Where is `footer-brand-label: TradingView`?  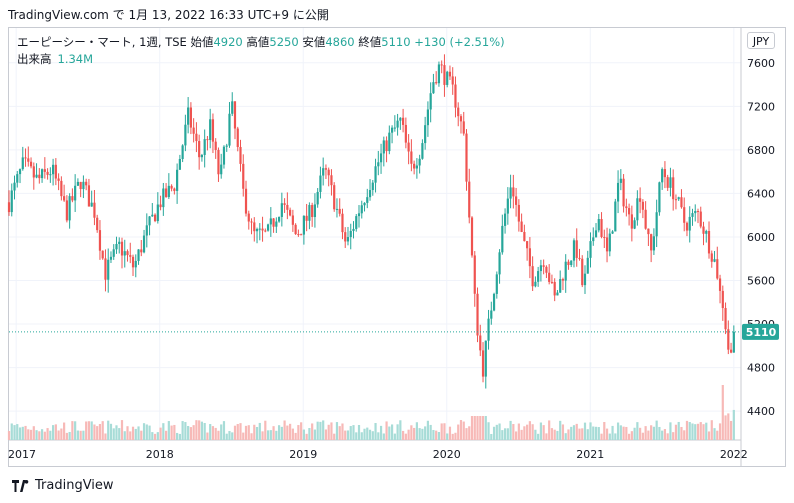 footer-brand-label: TradingView is located at coordinates (74, 485).